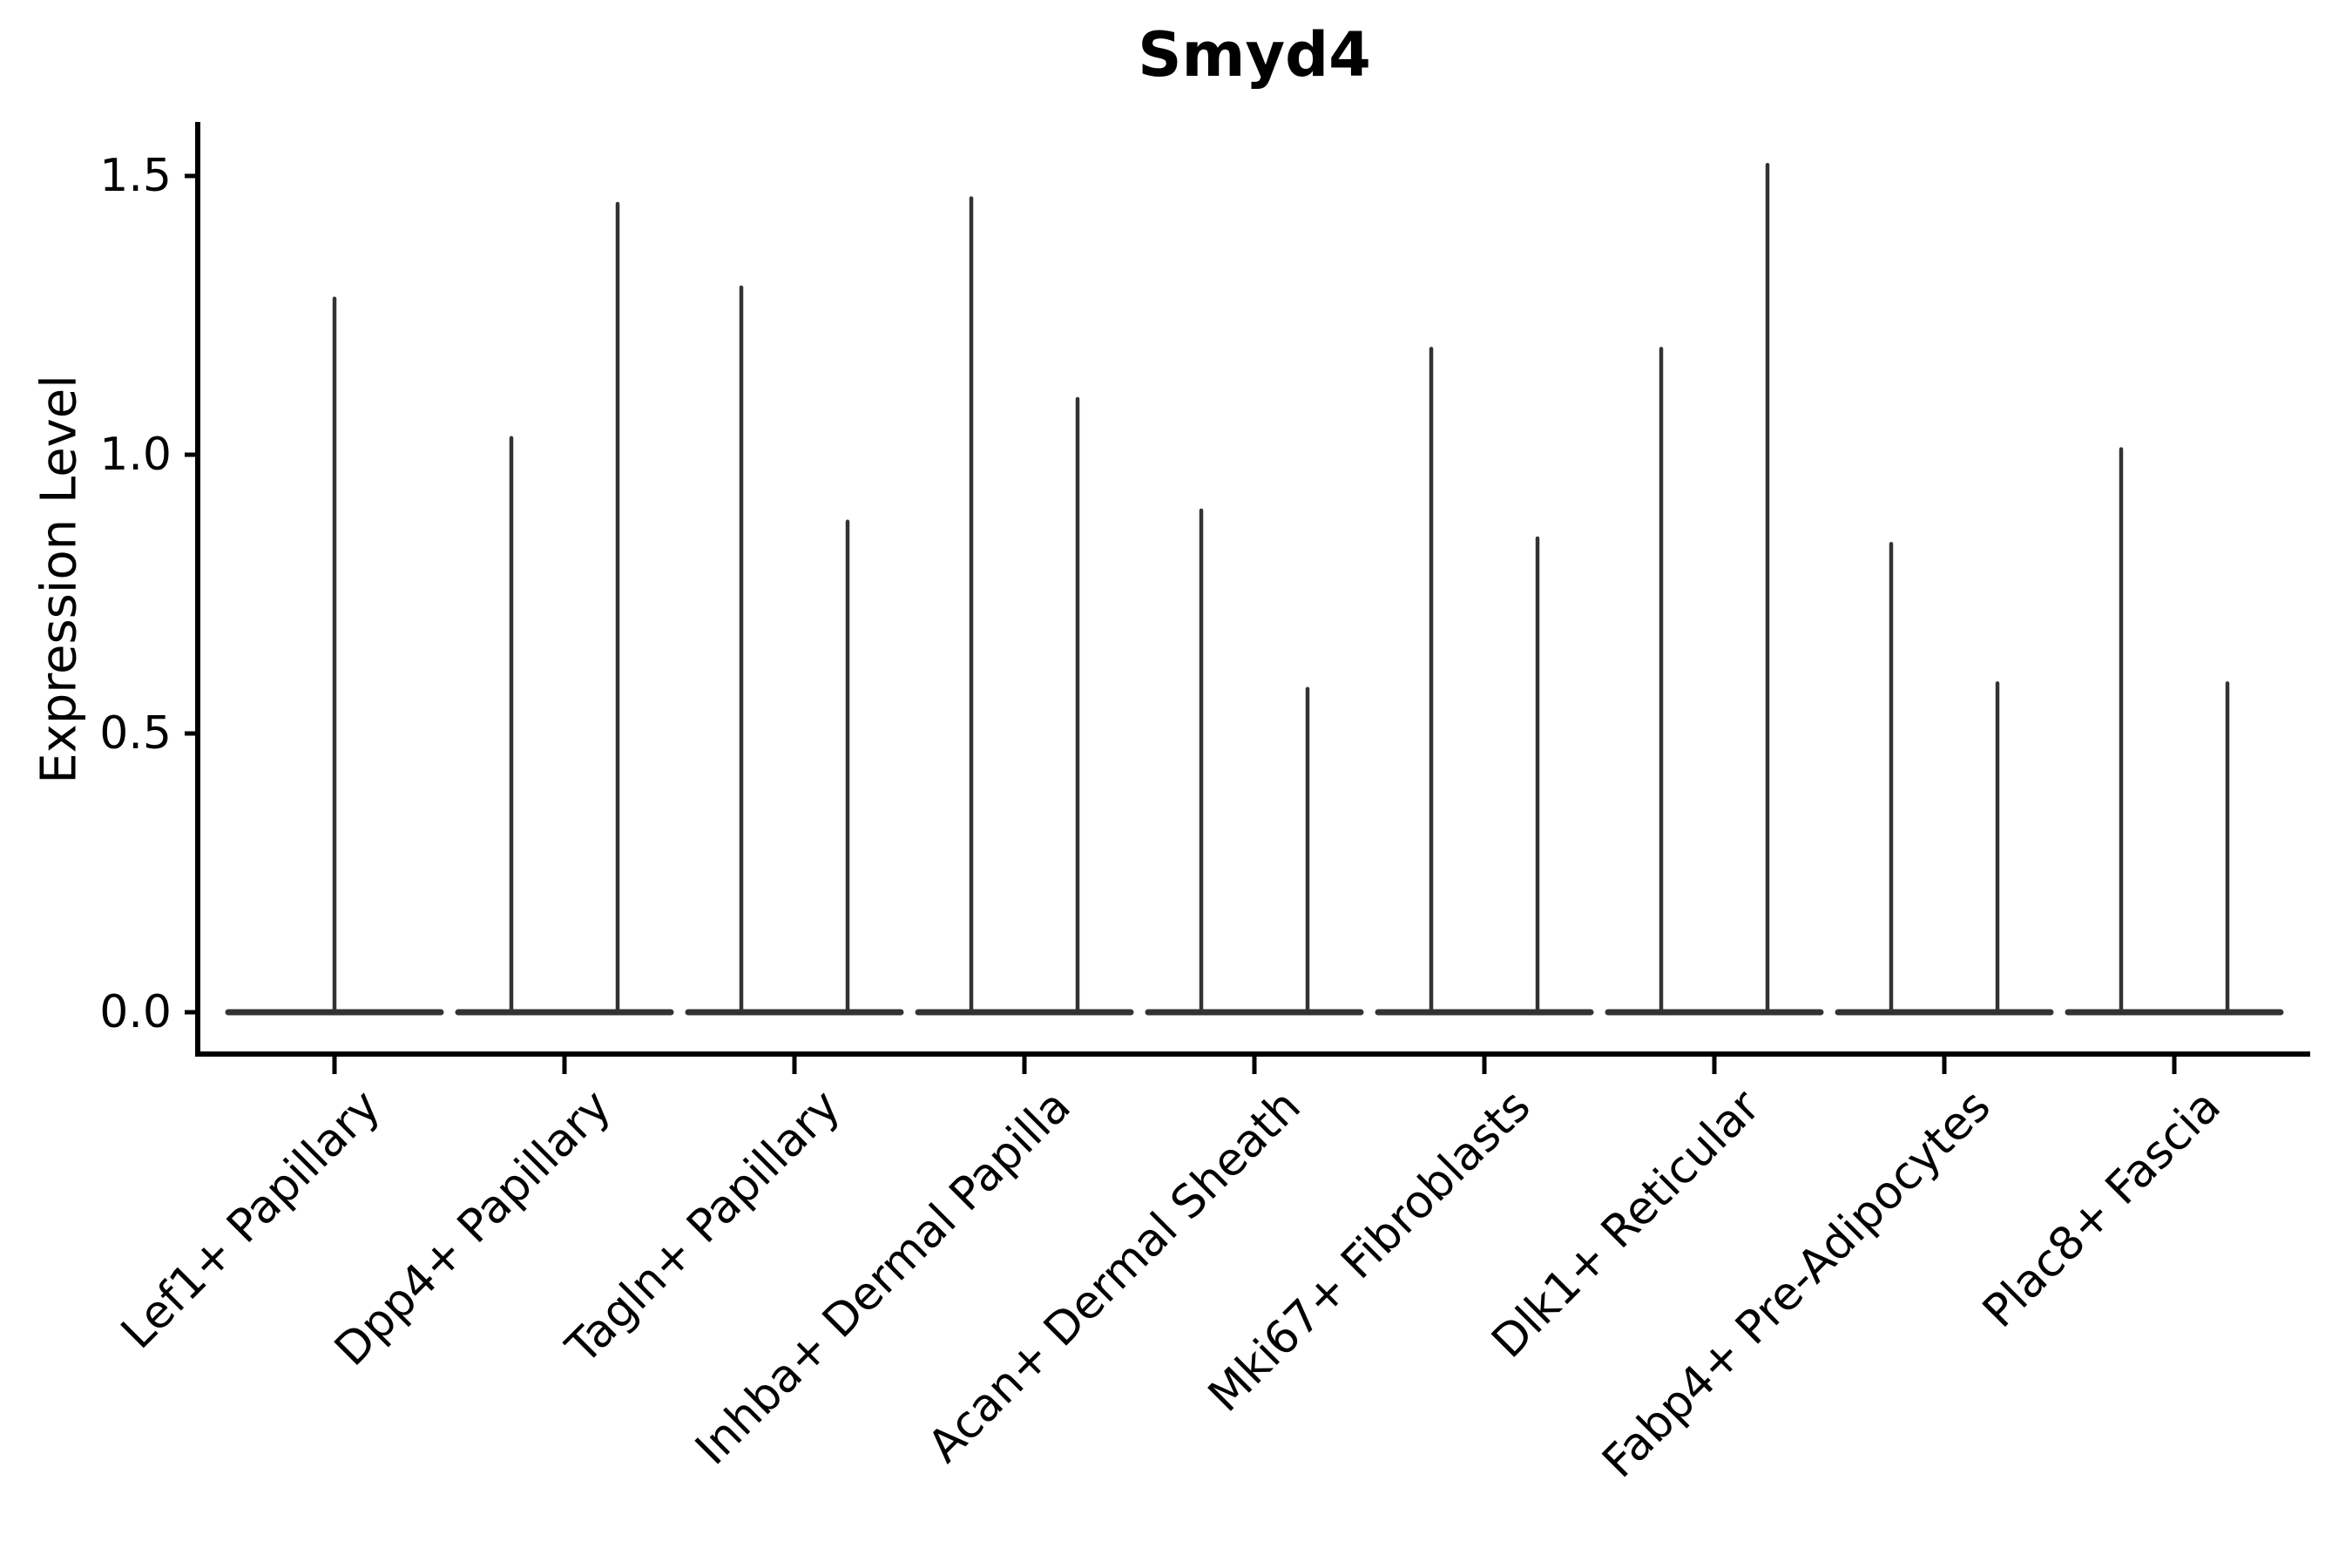 The height and width of the screenshot is (1568, 2352). What do you see at coordinates (135, 455) in the screenshot?
I see `y-tick-label: 1.0` at bounding box center [135, 455].